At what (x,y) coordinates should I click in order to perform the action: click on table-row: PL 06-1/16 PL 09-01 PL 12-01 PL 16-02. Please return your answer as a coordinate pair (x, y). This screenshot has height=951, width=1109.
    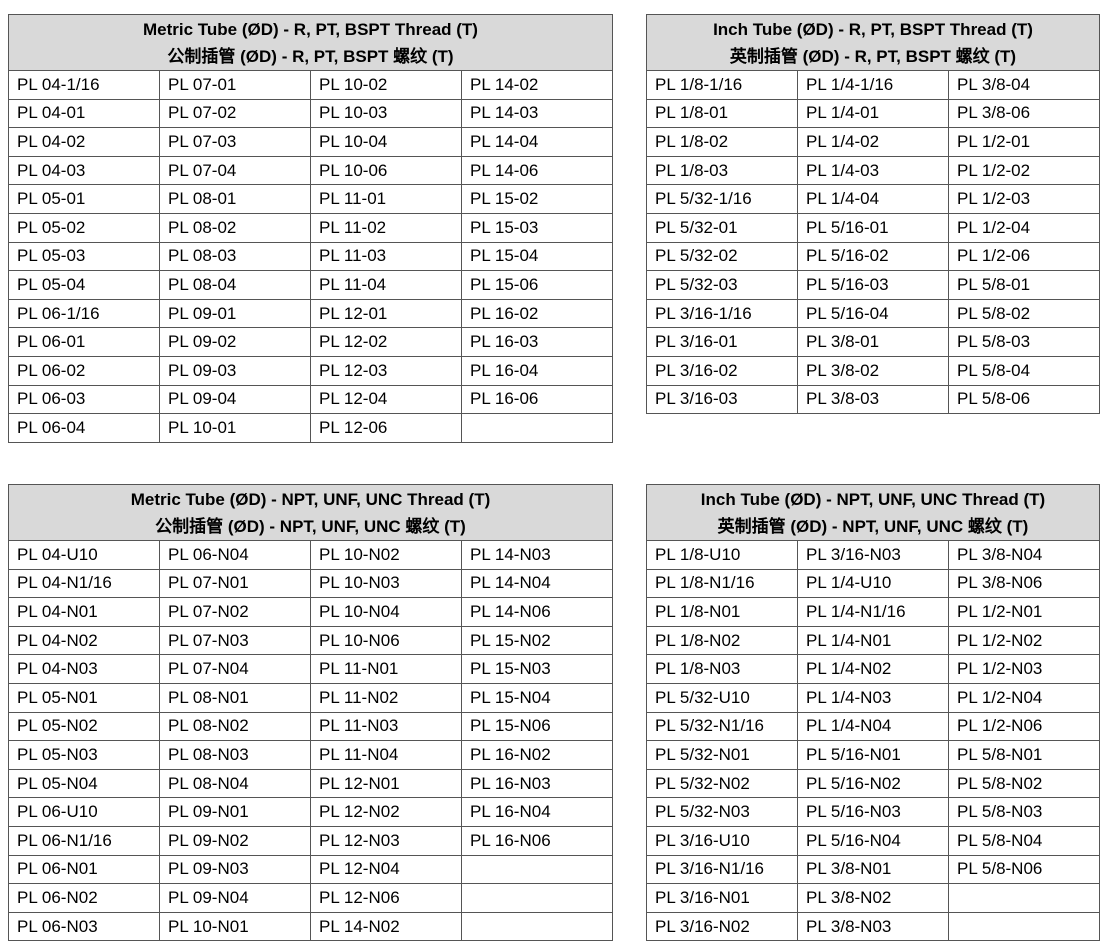
    Looking at the image, I should click on (310, 313).